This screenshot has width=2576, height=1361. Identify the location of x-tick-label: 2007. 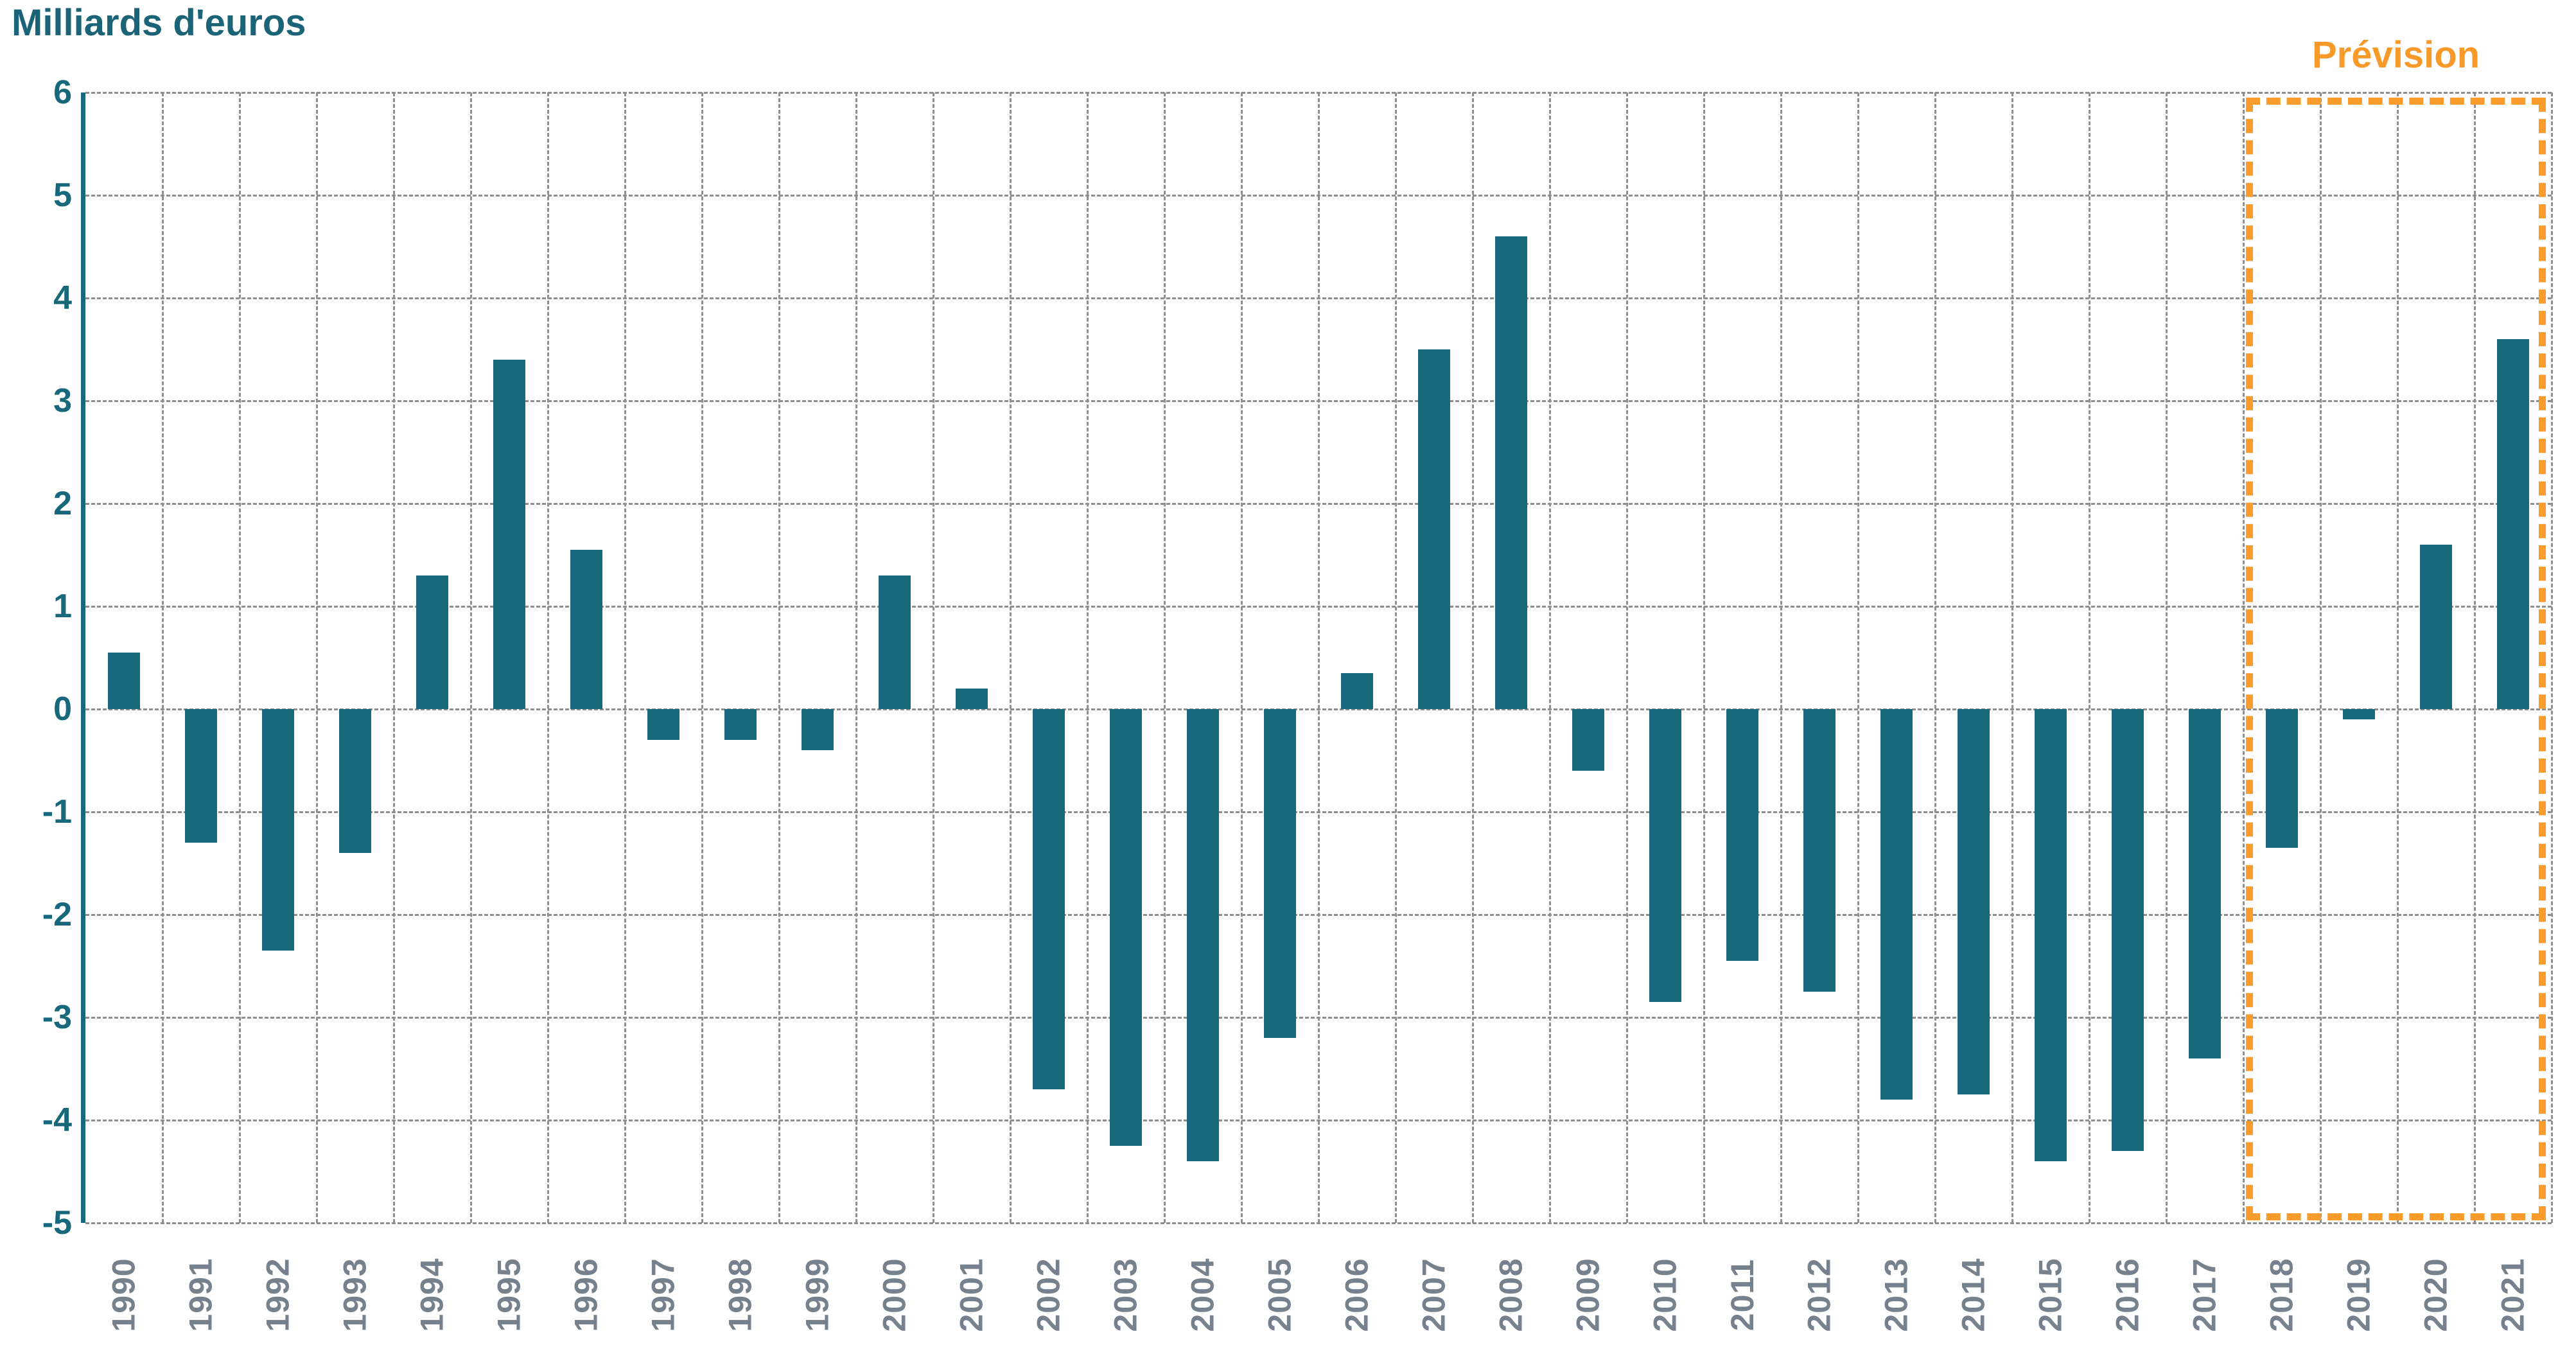
(1433, 1295).